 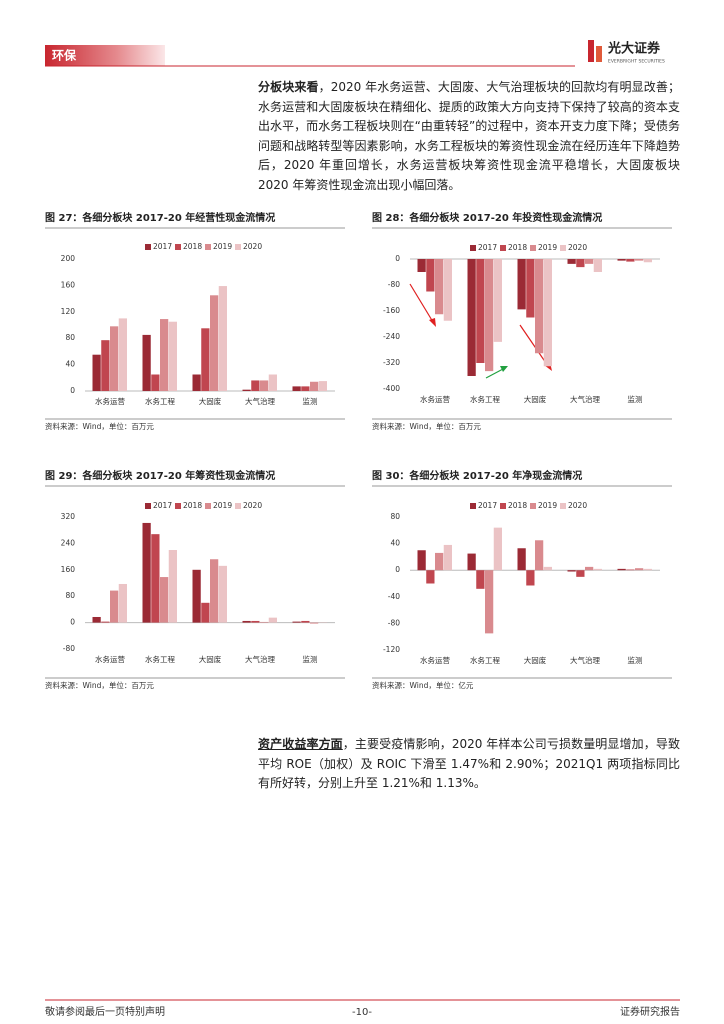 I want to click on x-tick-label: 水务工程, so click(x=485, y=399).